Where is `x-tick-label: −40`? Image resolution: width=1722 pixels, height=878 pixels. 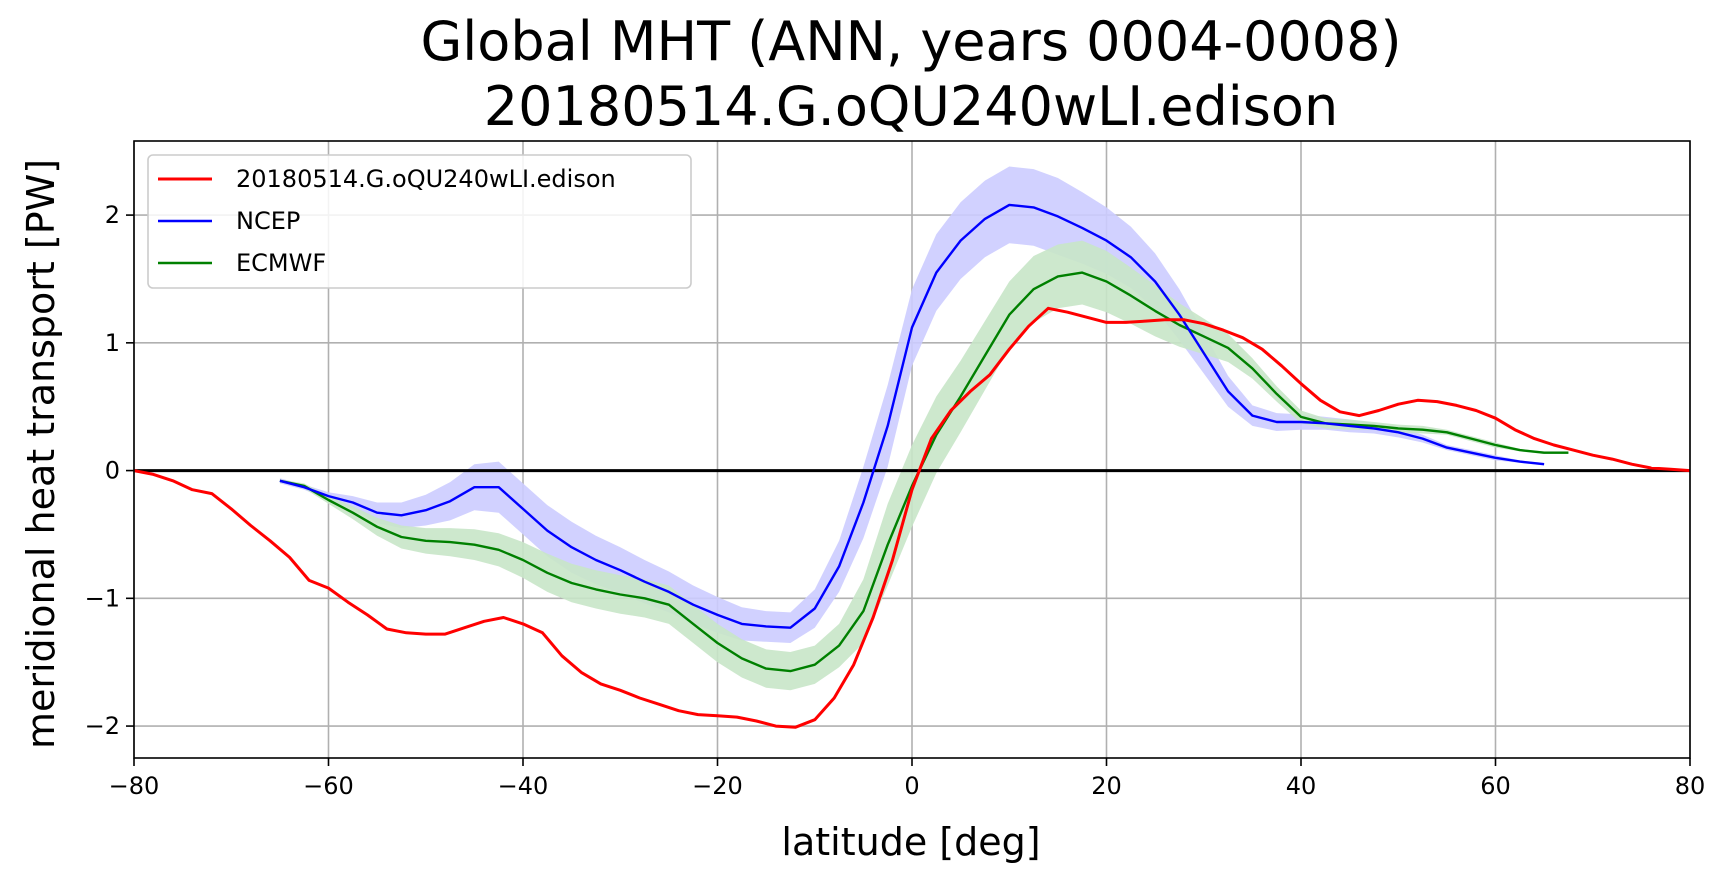 x-tick-label: −40 is located at coordinates (523, 786).